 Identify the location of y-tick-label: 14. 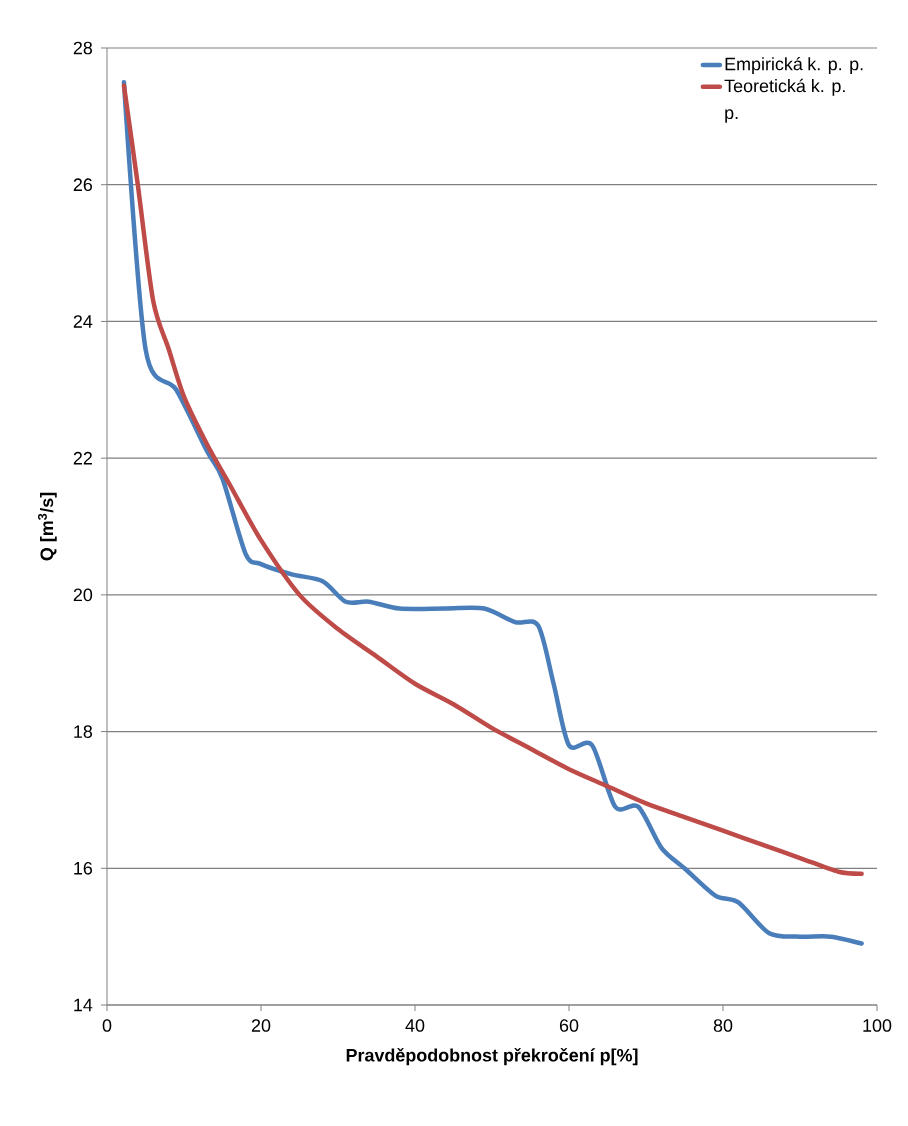
(83, 1005).